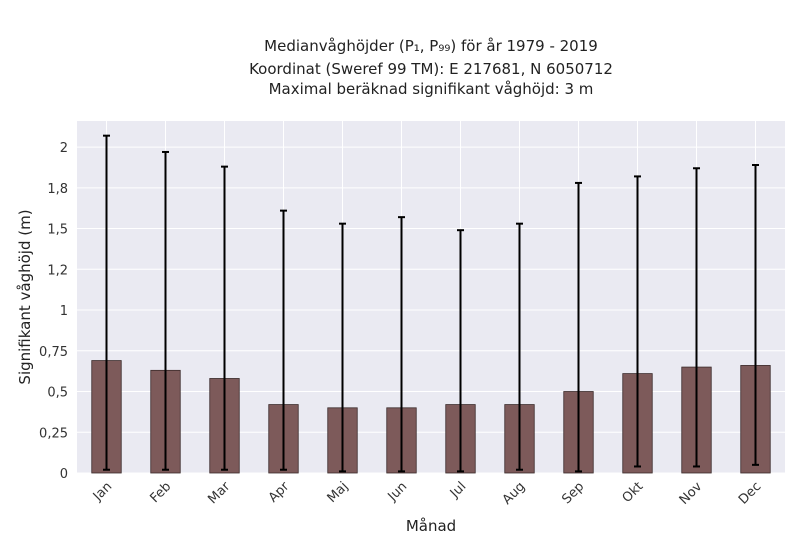 This screenshot has height=550, width=800. I want to click on y-tick-label: 1,2, so click(57, 270).